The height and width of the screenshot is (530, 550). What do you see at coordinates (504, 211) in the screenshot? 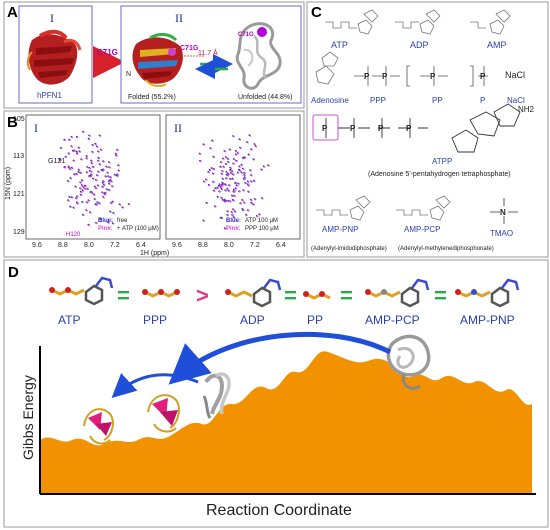
I see `tmao-structure-icon` at bounding box center [504, 211].